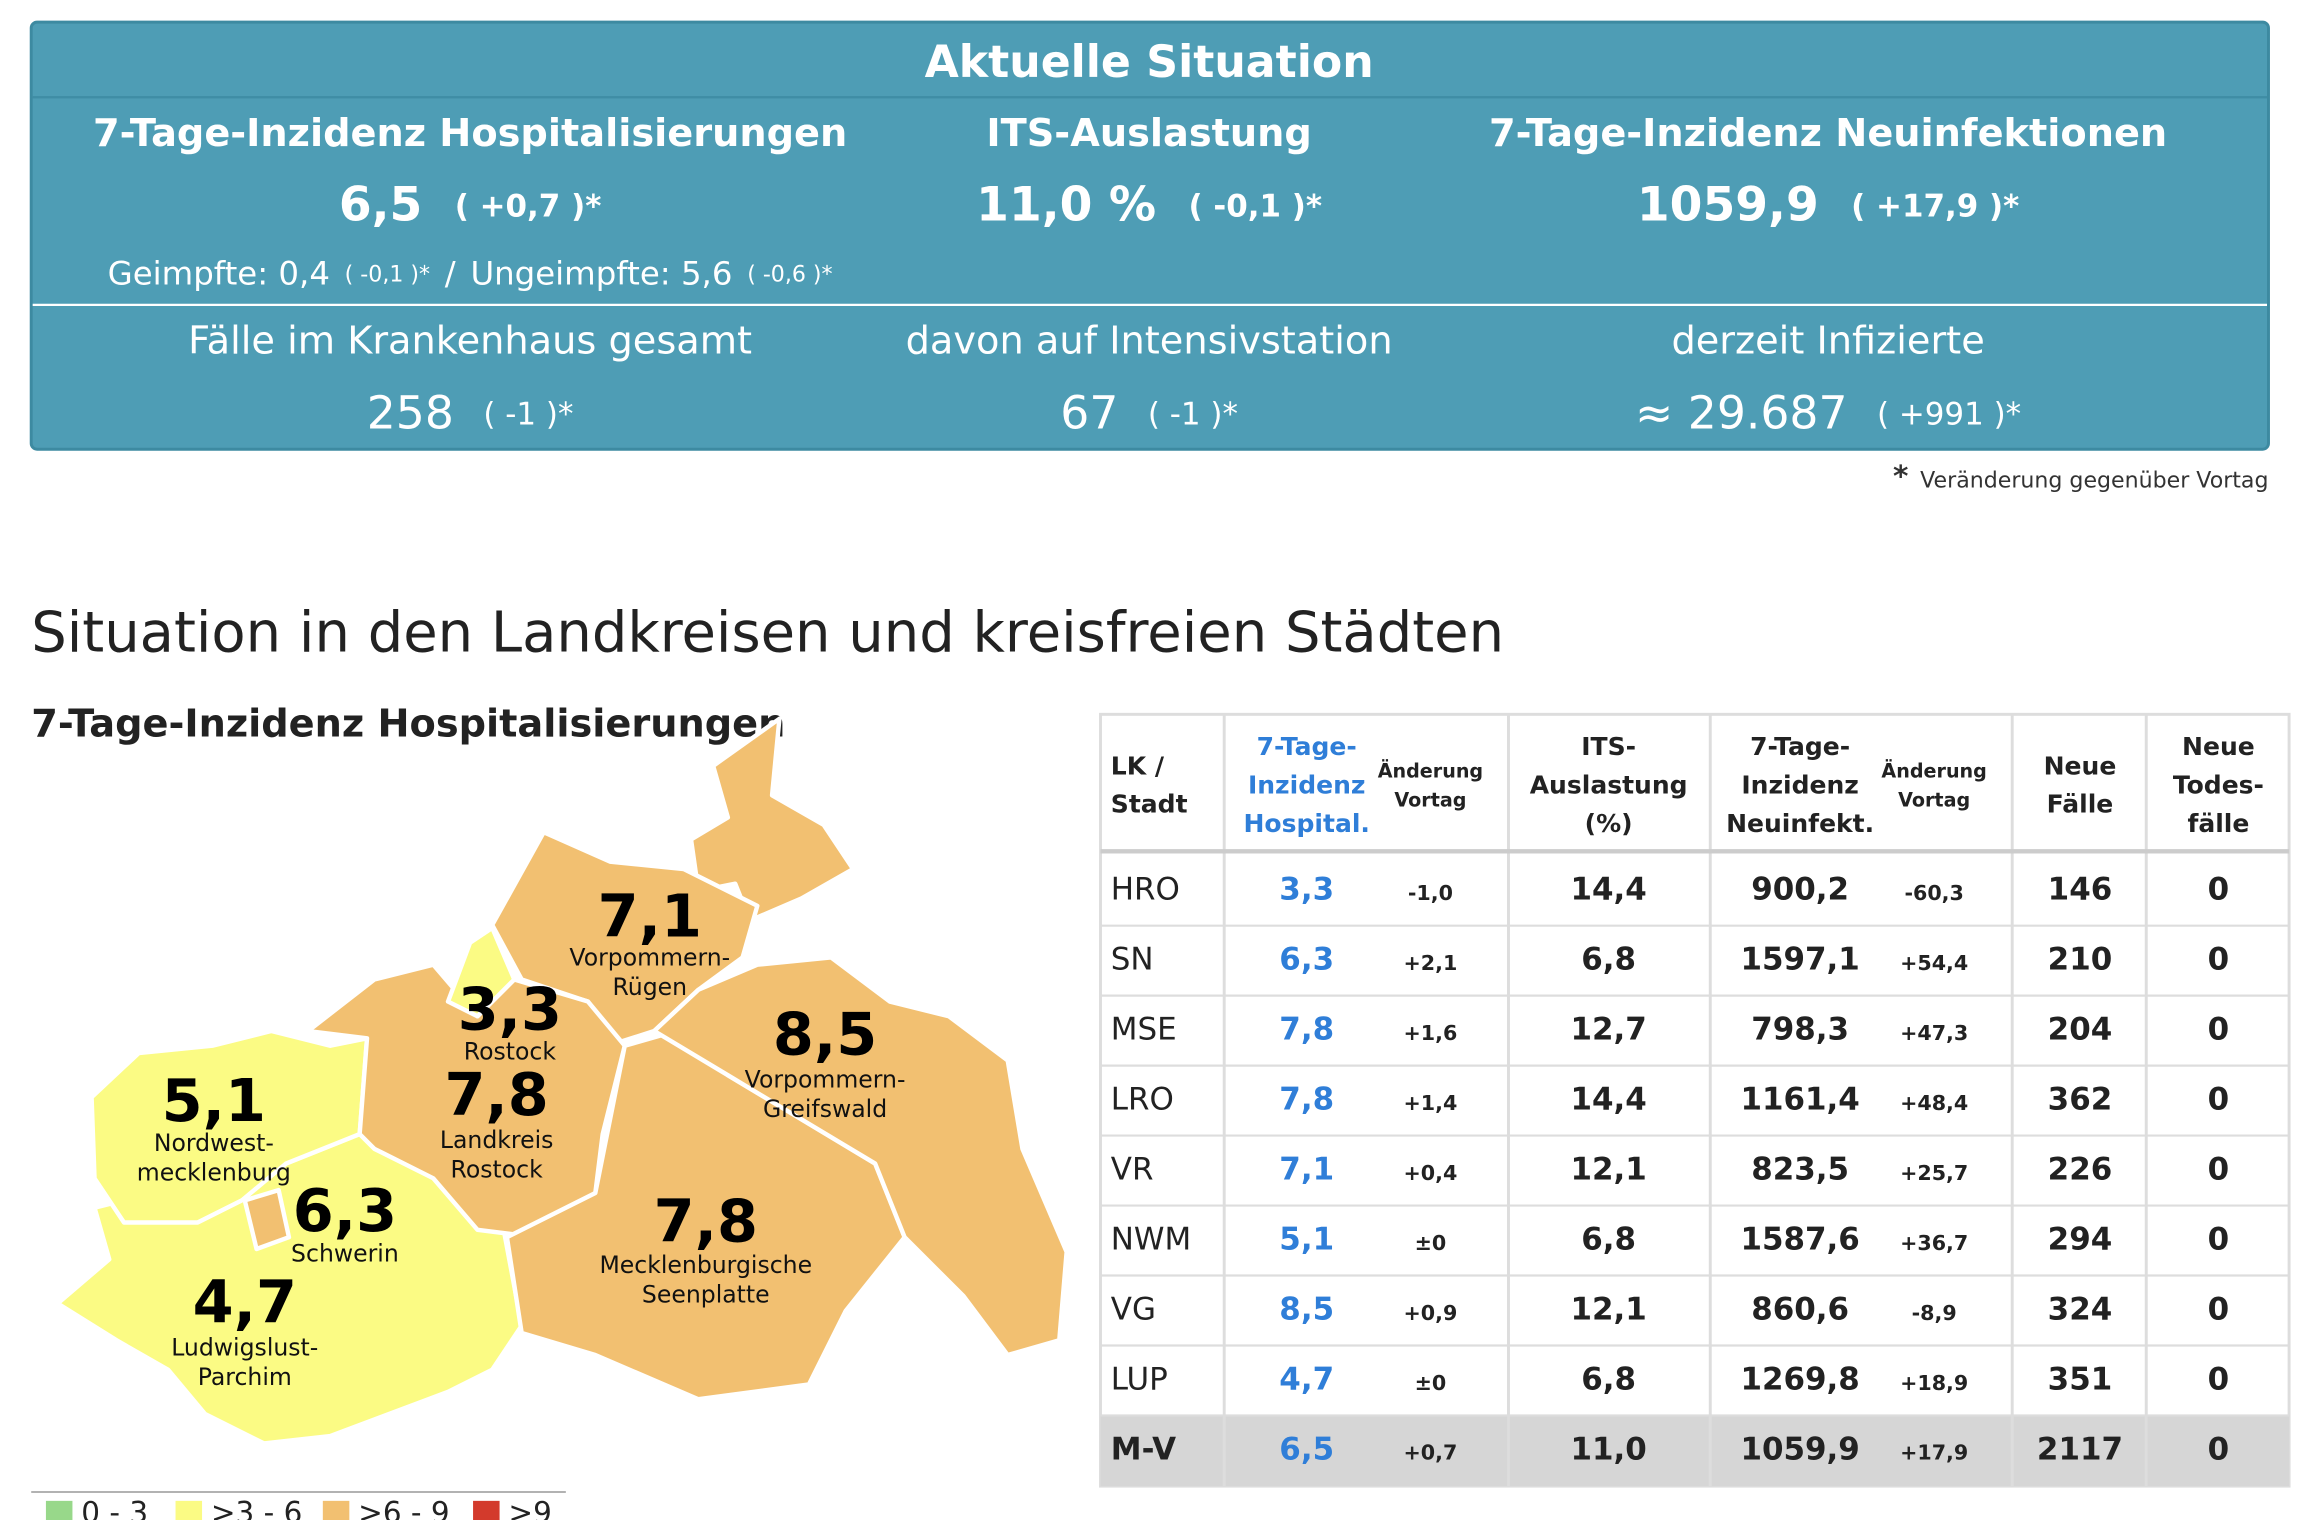  I want to click on table-cell: 362, so click(2080, 1099).